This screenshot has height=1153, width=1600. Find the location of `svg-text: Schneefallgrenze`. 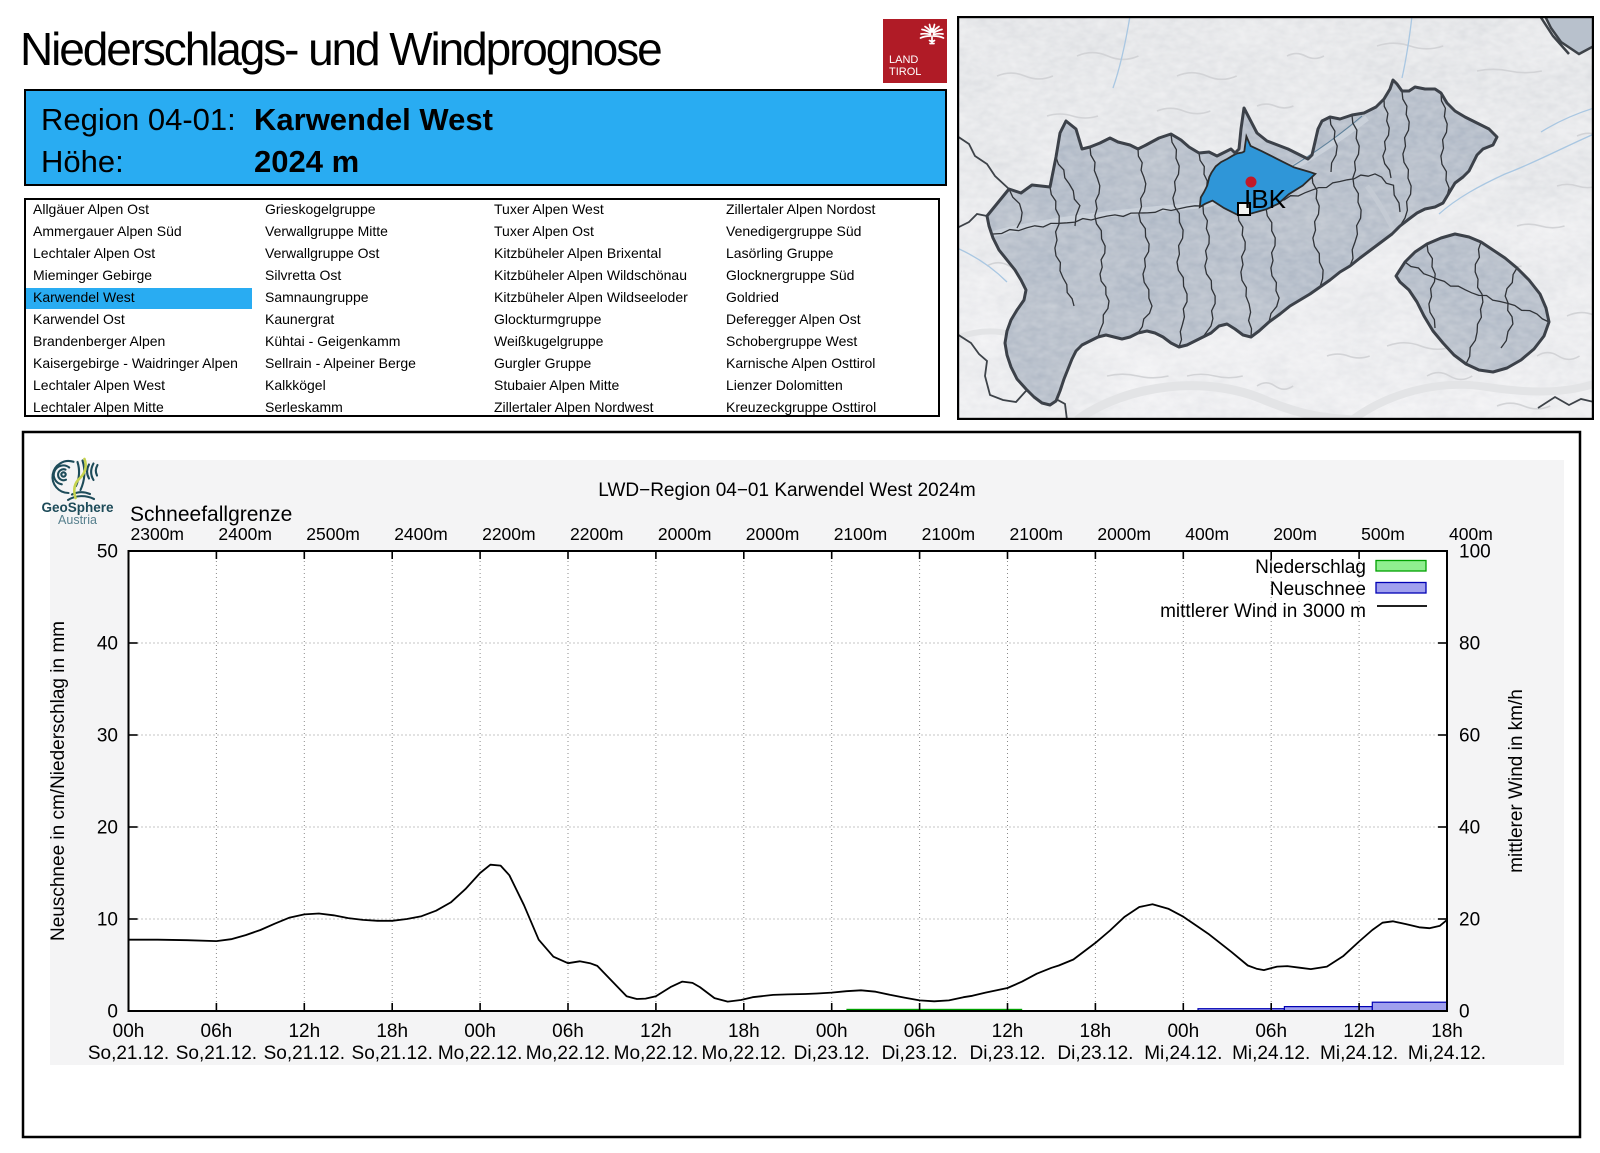

svg-text: Schneefallgrenze is located at coordinates (211, 514).